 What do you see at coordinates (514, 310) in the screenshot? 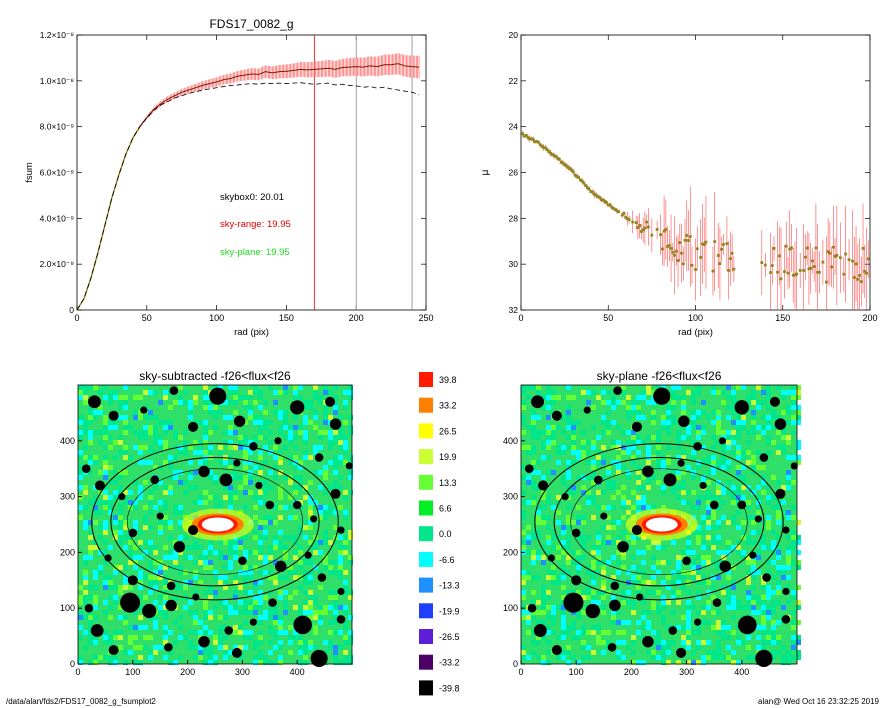
I see `y-tick-label: 32` at bounding box center [514, 310].